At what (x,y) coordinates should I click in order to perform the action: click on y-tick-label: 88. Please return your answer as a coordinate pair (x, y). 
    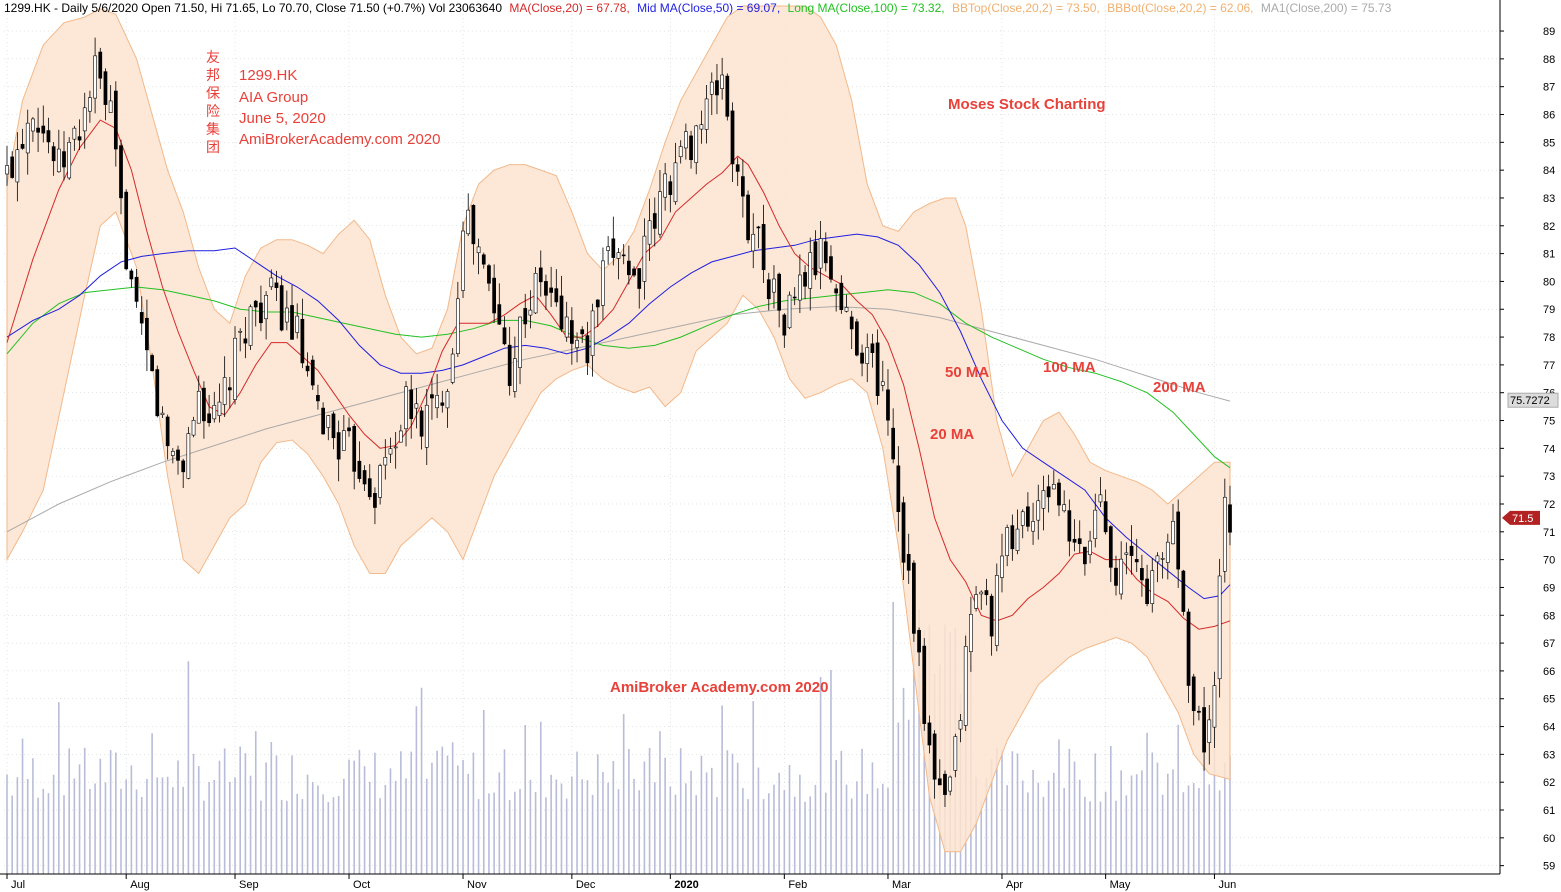
    Looking at the image, I should click on (1549, 60).